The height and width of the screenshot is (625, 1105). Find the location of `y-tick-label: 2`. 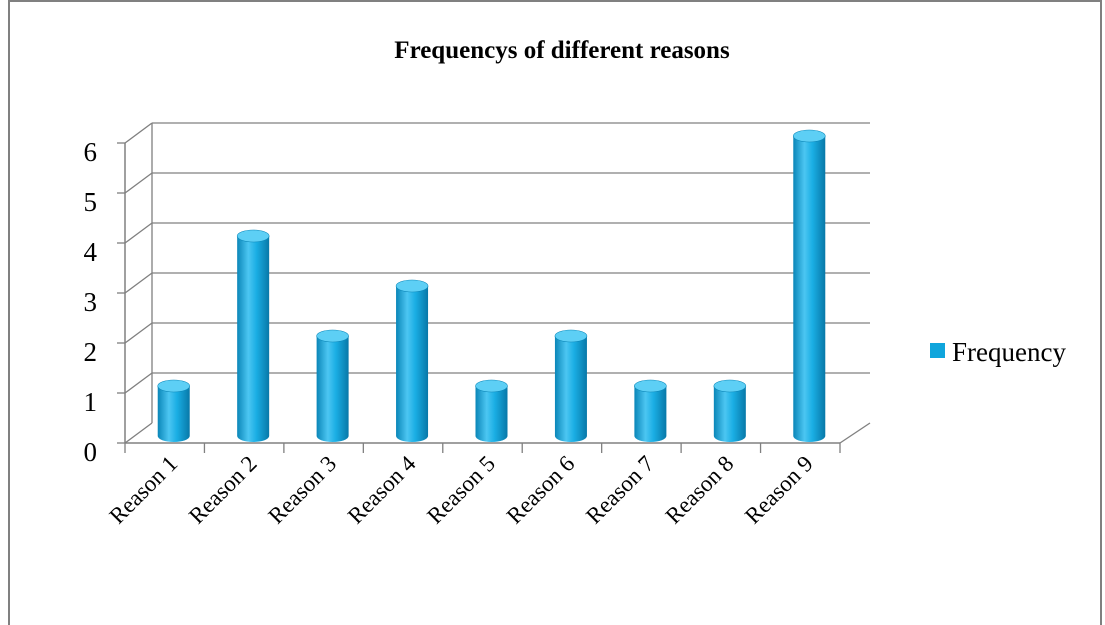

y-tick-label: 2 is located at coordinates (91, 352).